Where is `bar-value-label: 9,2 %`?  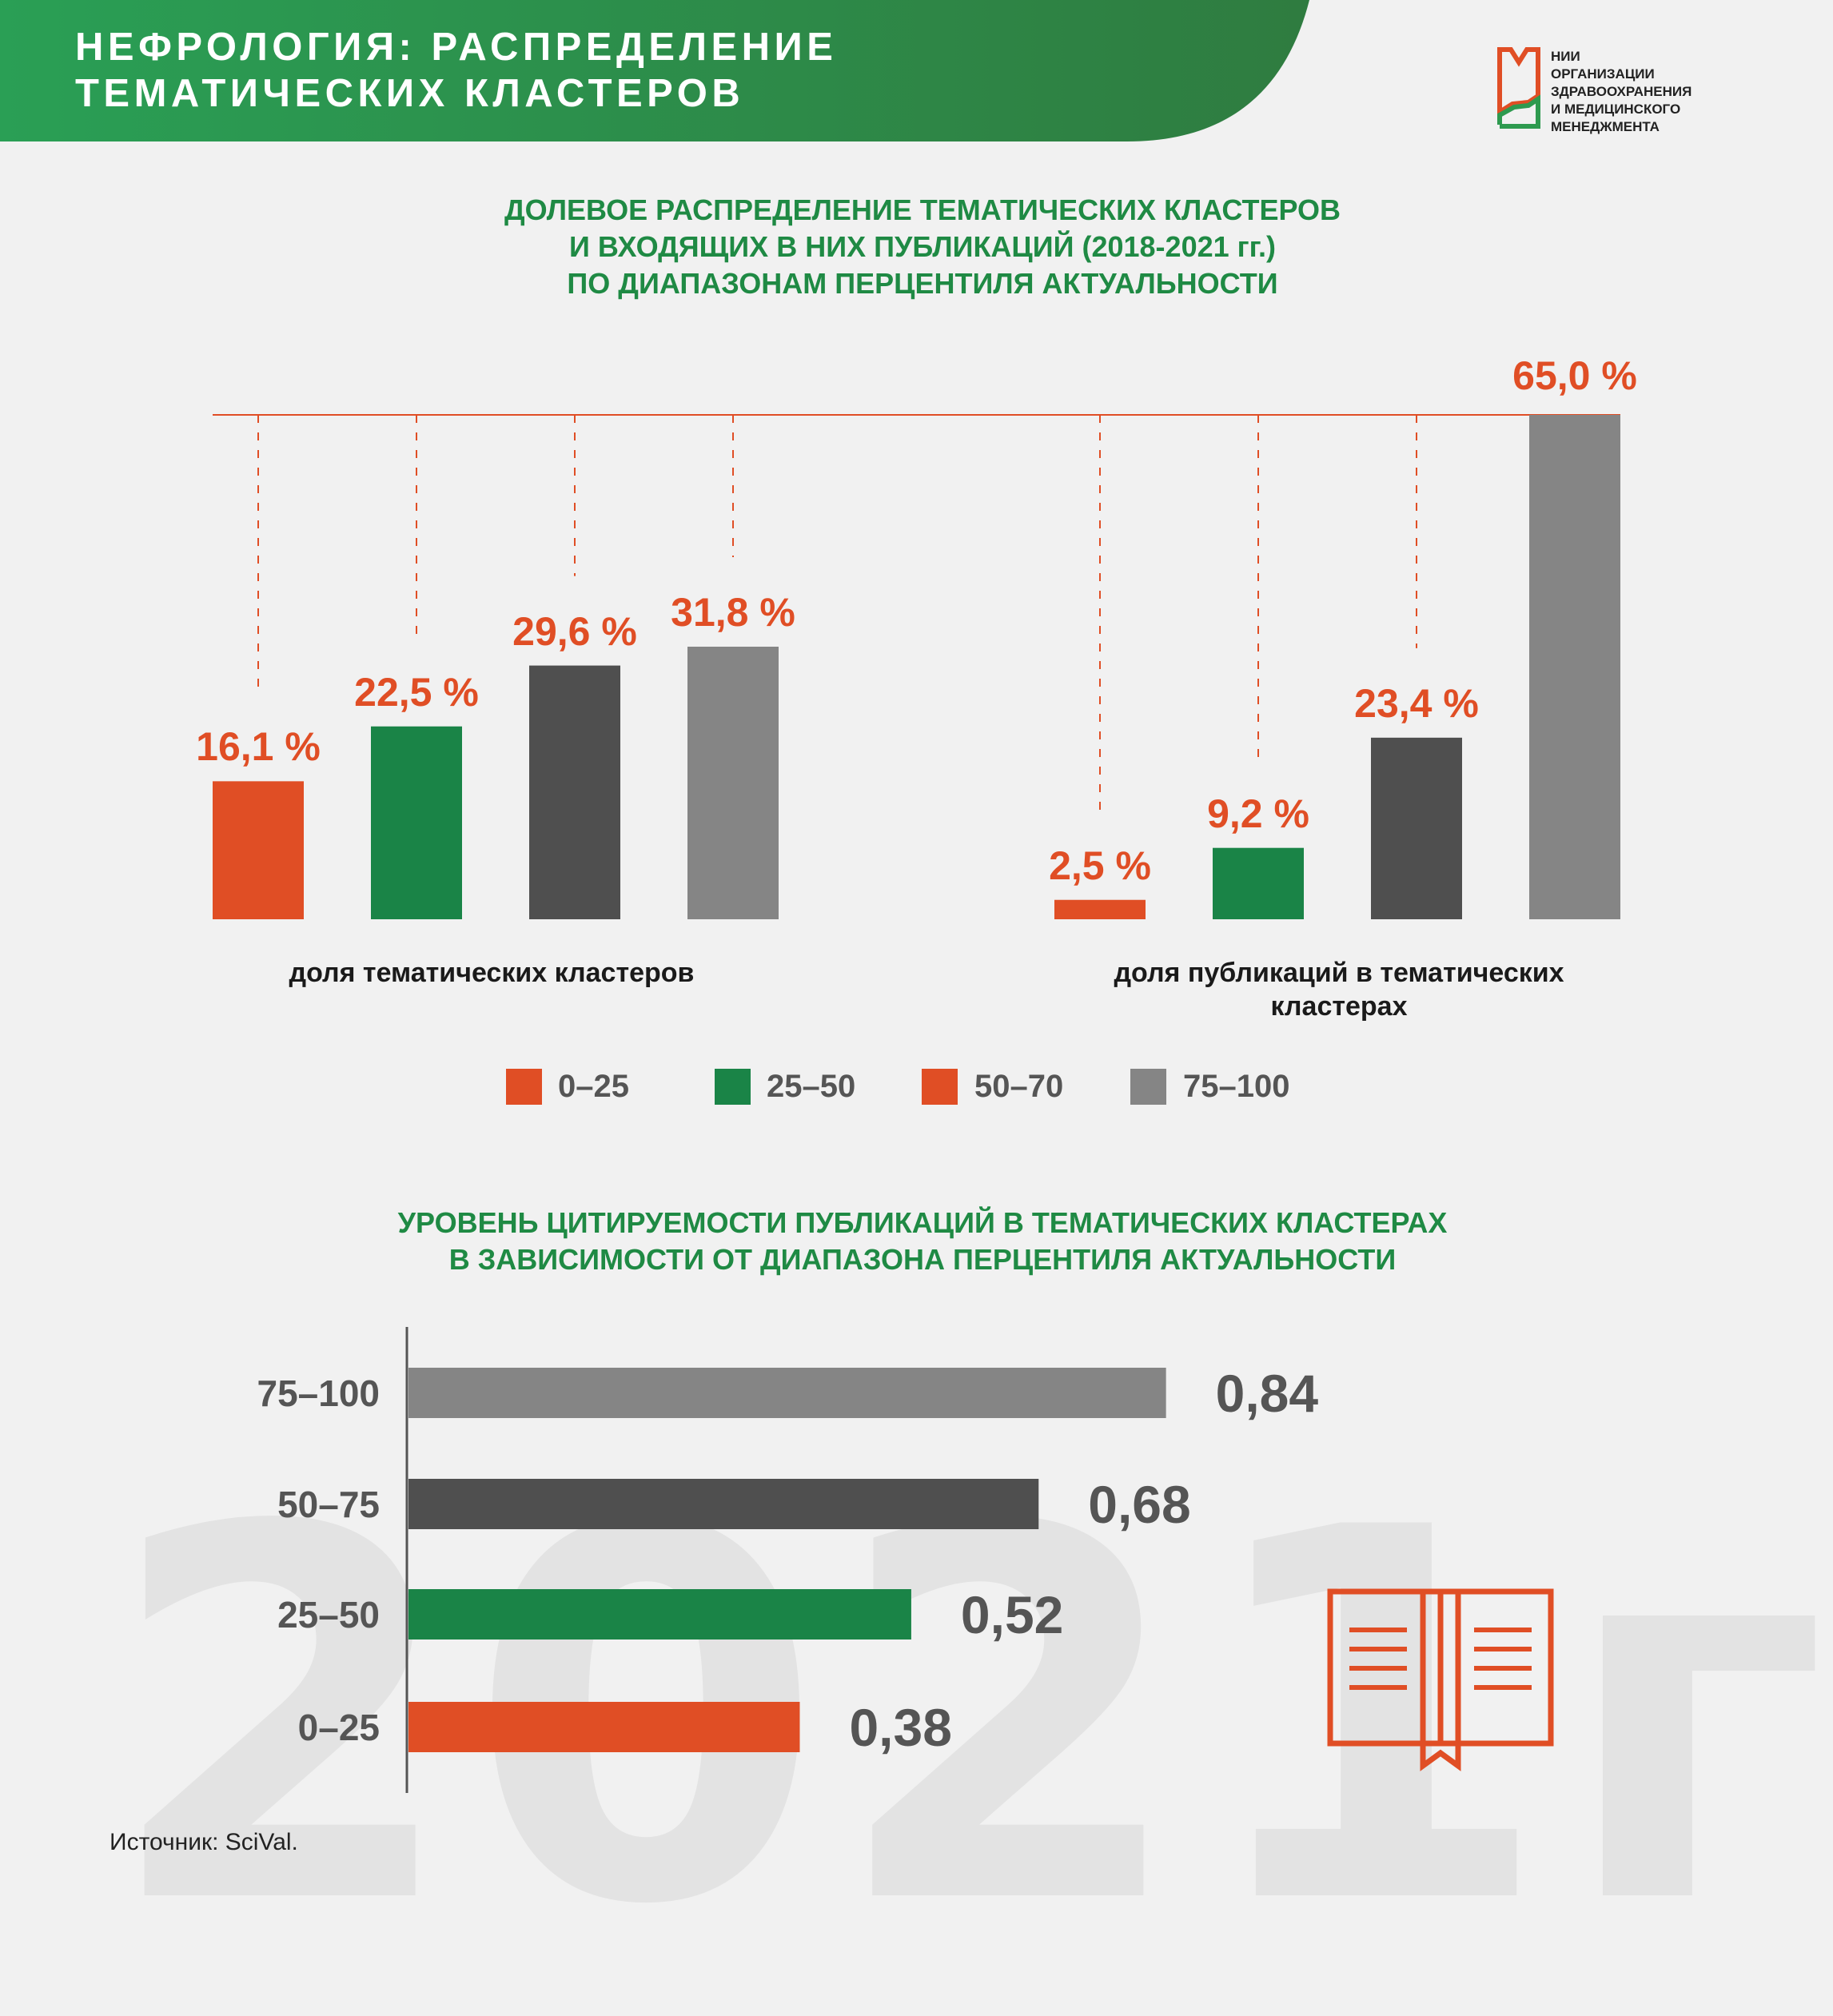
bar-value-label: 9,2 % is located at coordinates (1258, 813).